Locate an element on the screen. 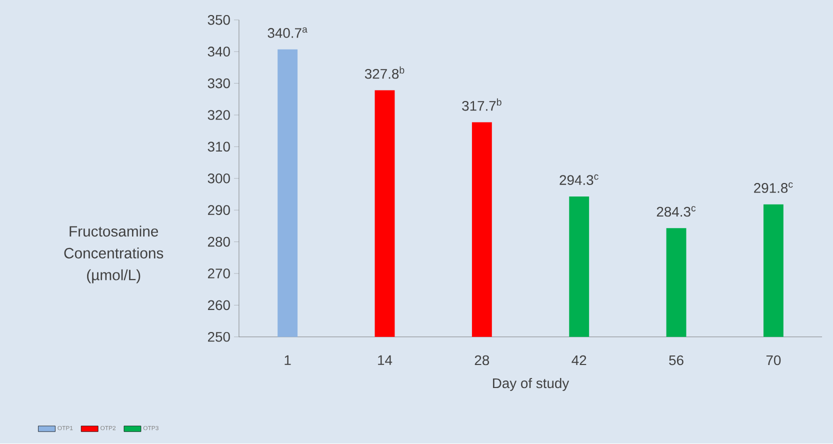  data-label: 291.8$^{c}$ is located at coordinates (773, 188).